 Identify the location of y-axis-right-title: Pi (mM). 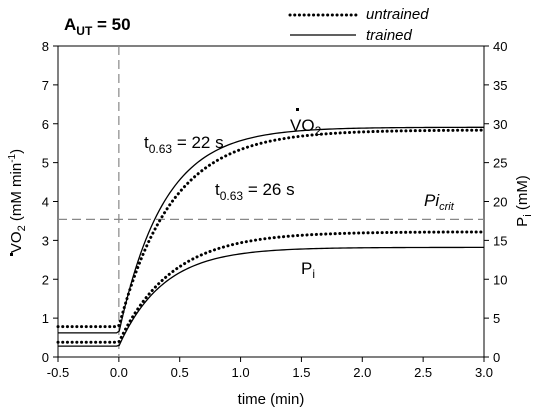
(524, 201).